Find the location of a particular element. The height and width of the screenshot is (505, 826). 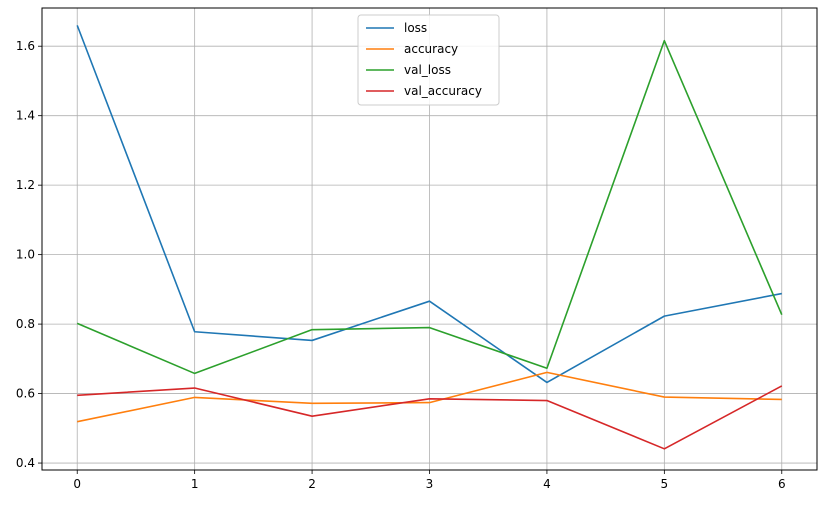

y-tick-label: 1.4 is located at coordinates (25, 116).